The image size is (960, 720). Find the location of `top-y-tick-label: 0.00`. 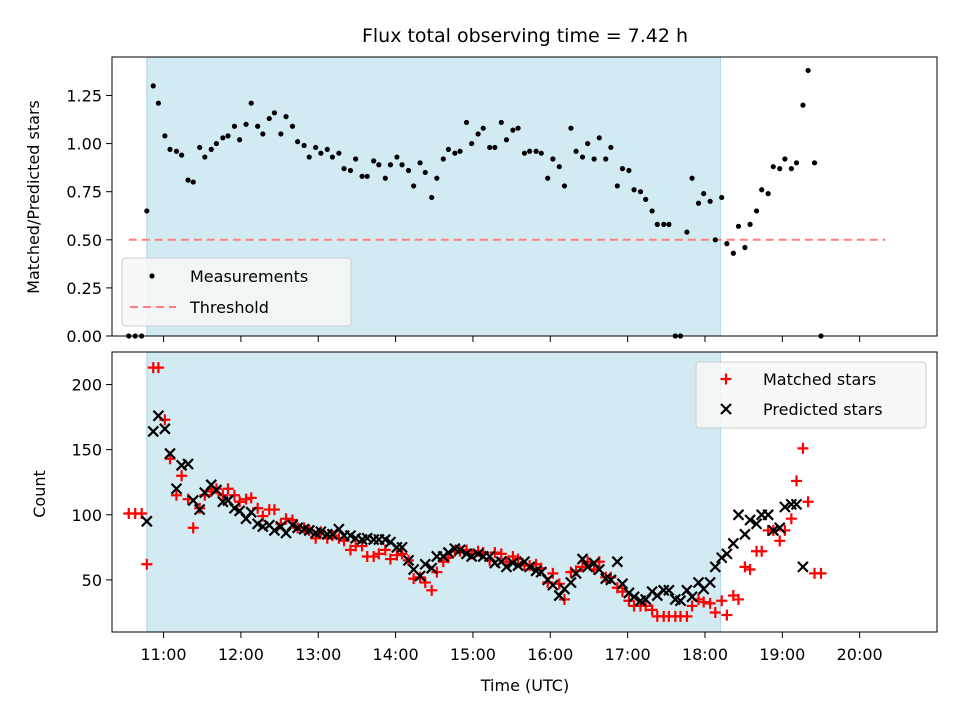

top-y-tick-label: 0.00 is located at coordinates (84, 336).